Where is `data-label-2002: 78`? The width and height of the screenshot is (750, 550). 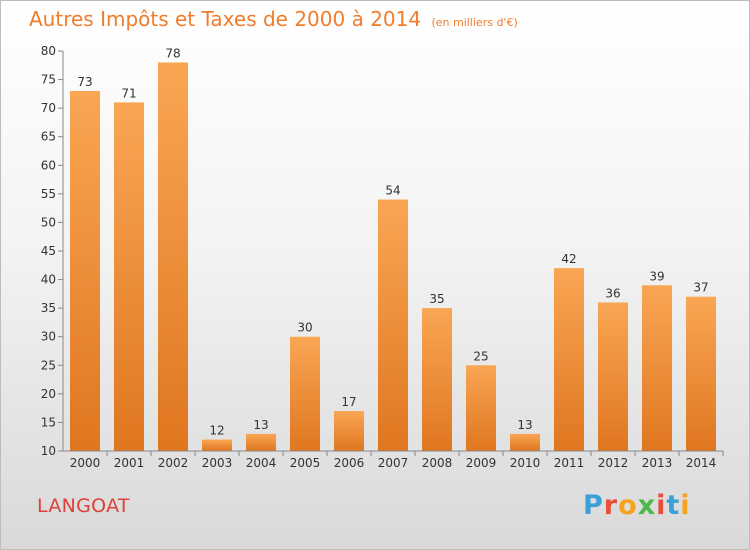
data-label-2002: 78 is located at coordinates (172, 53).